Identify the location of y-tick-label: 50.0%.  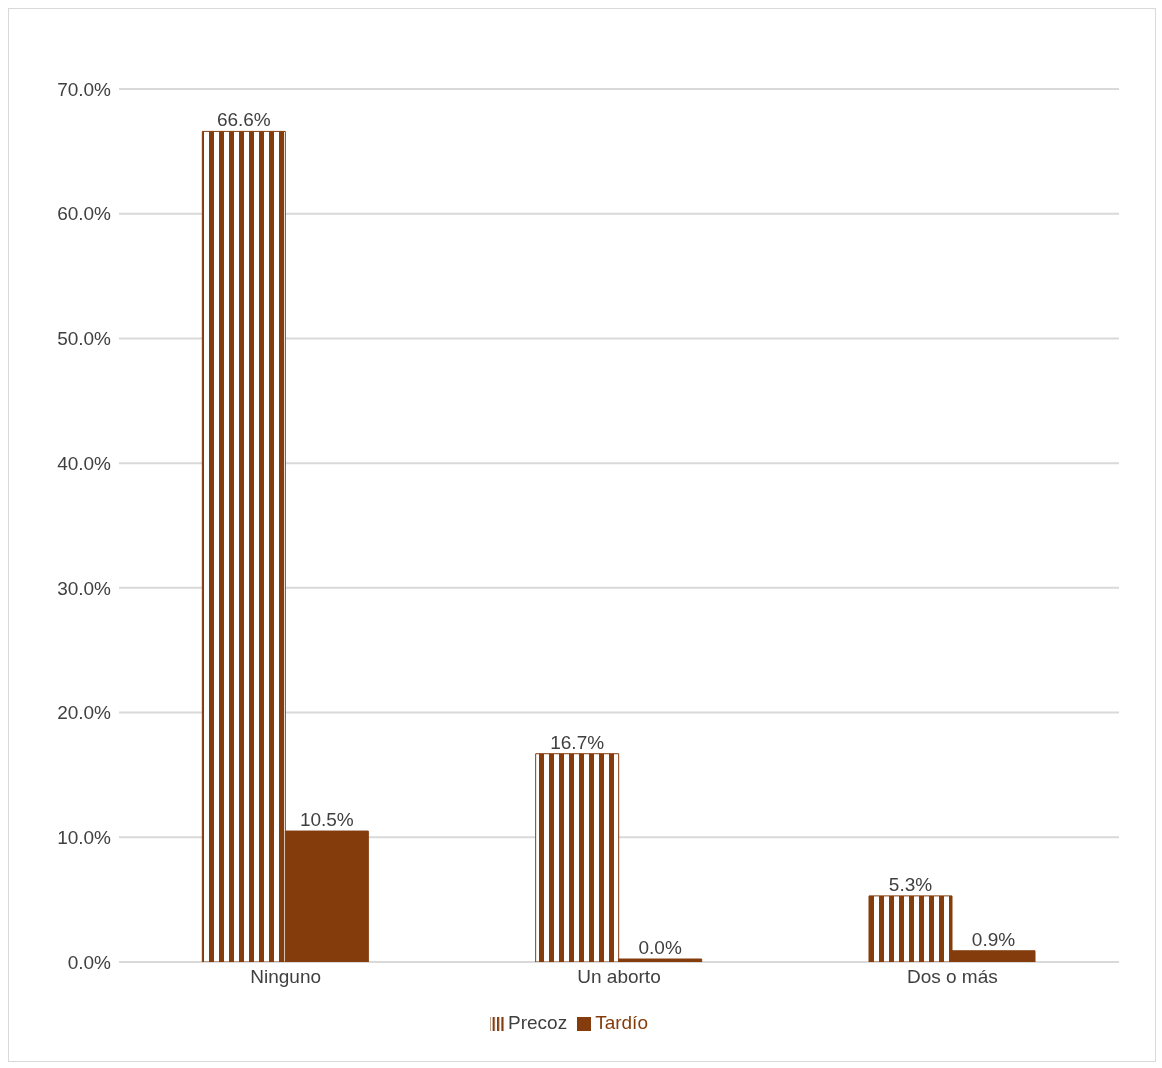
(84, 339).